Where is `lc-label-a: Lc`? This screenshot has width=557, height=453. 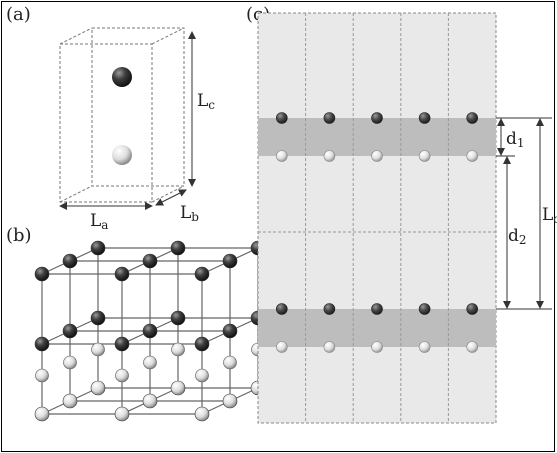
lc-label-a: Lc is located at coordinates (206, 101).